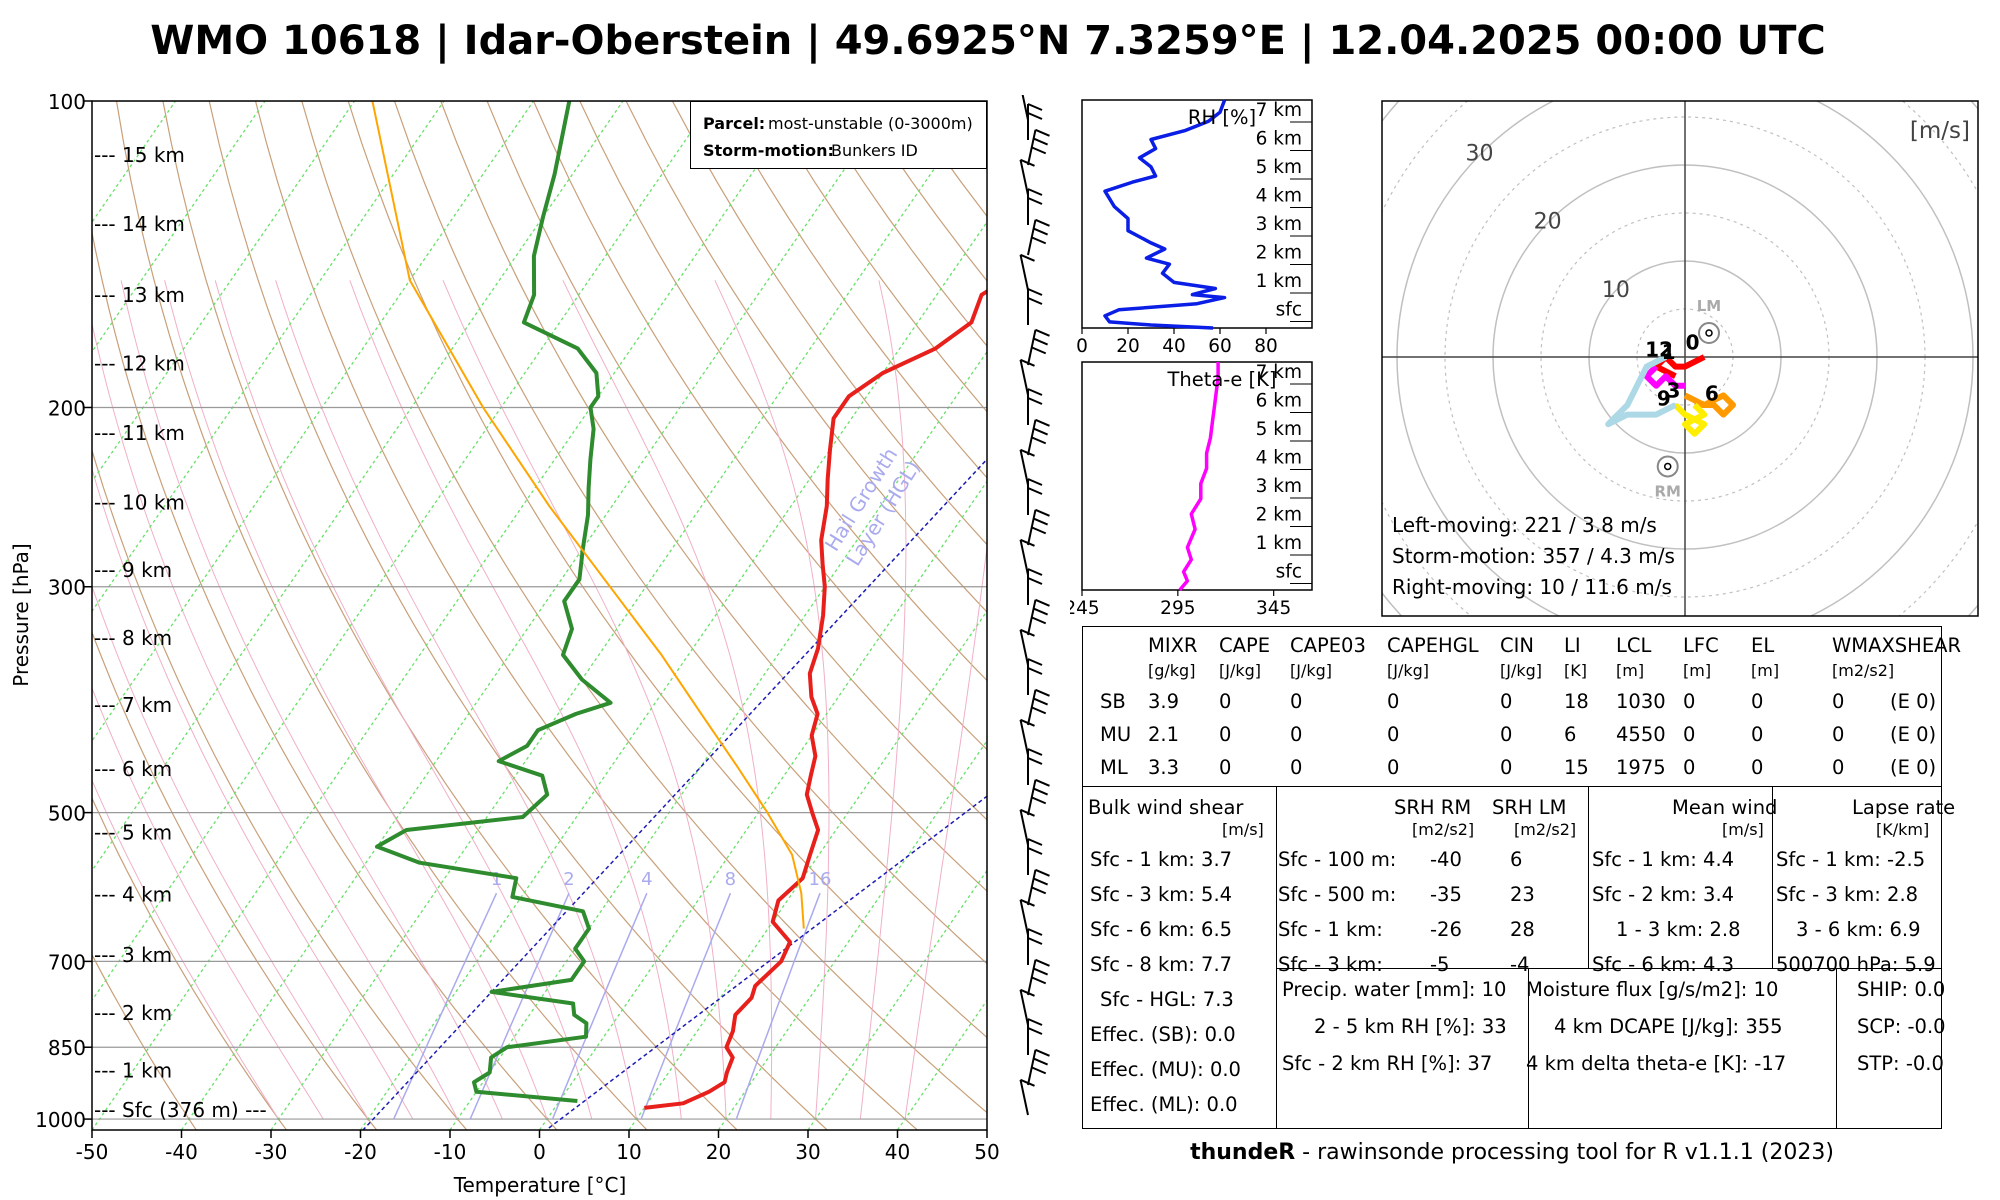  I want to click on param-unit: [m], so click(1765, 670).